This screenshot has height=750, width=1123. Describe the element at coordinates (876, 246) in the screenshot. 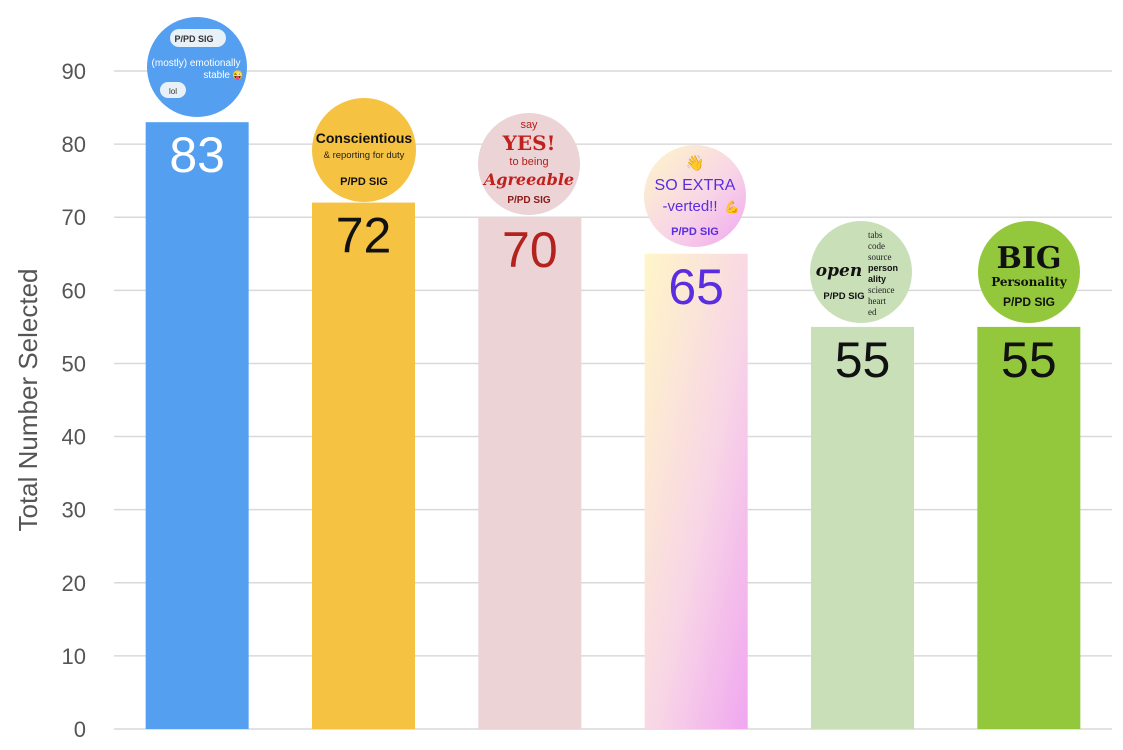

I see `badge-list-item: code` at that location.